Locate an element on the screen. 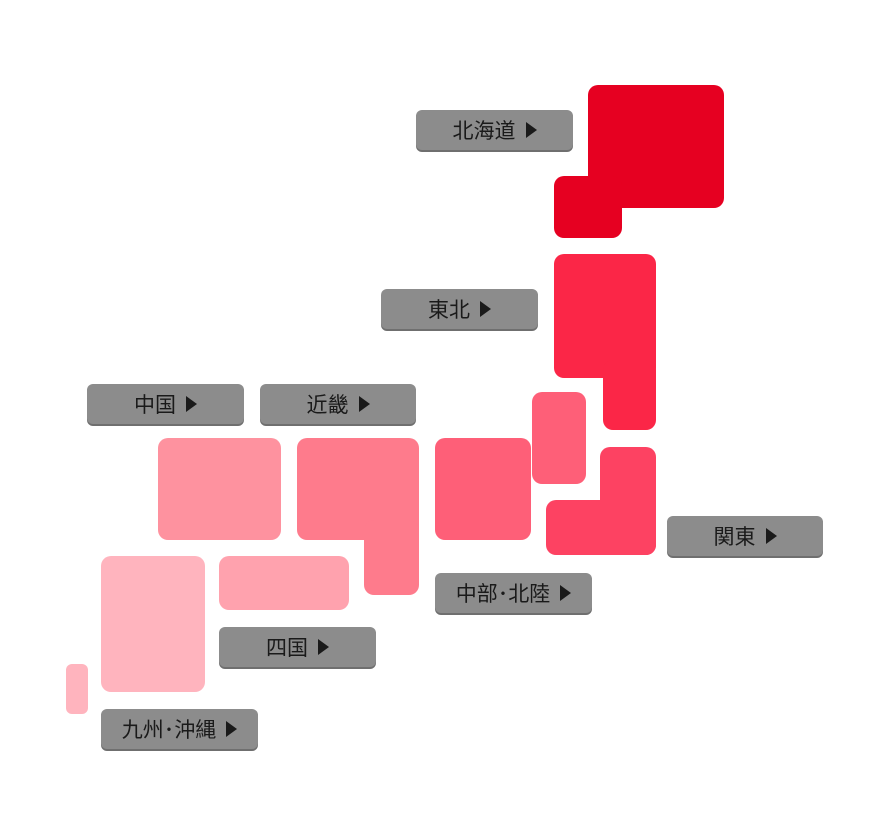 This screenshot has height=831, width=875. region-kanto-shape-lower is located at coordinates (601, 527).